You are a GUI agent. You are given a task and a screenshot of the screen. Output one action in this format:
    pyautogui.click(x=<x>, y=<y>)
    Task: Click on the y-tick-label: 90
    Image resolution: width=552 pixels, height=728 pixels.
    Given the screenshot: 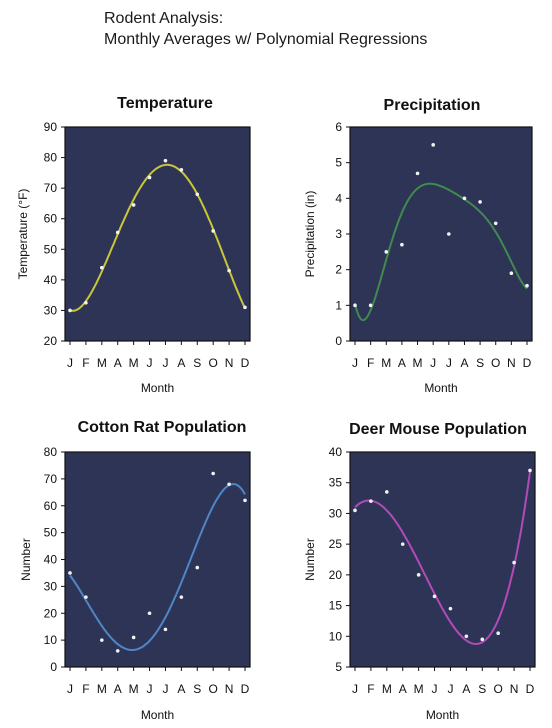 What is the action you would take?
    pyautogui.click(x=51, y=127)
    